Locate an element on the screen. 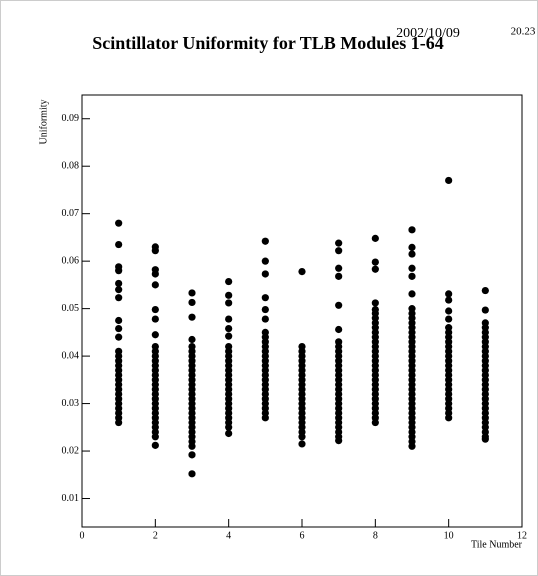 This screenshot has height=576, width=538. y-tick-label: 0.02 is located at coordinates (71, 450).